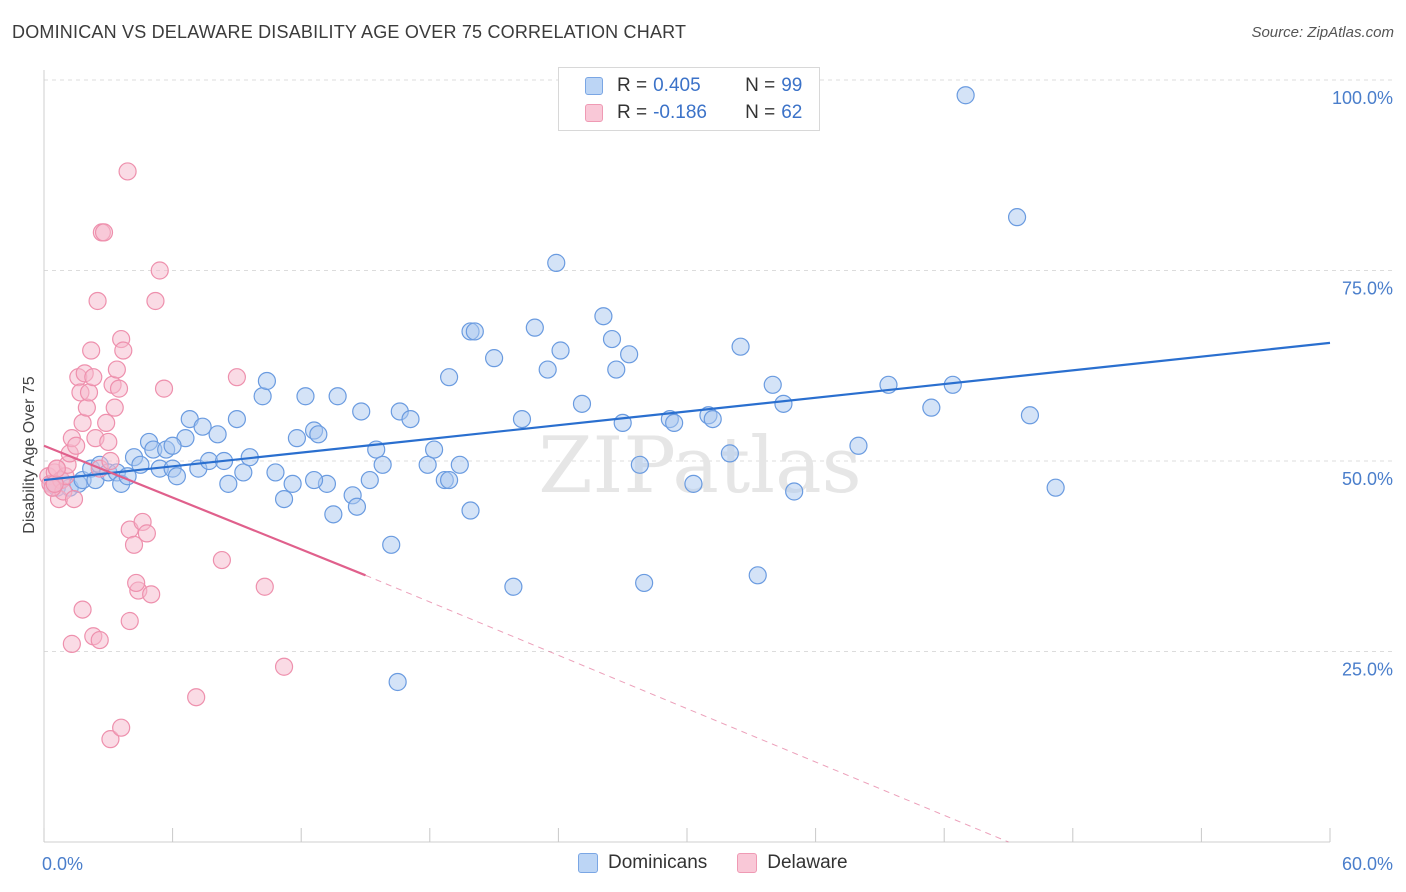 This screenshot has height=892, width=1406. I want to click on delaware-trend-line, so click(204, 510).